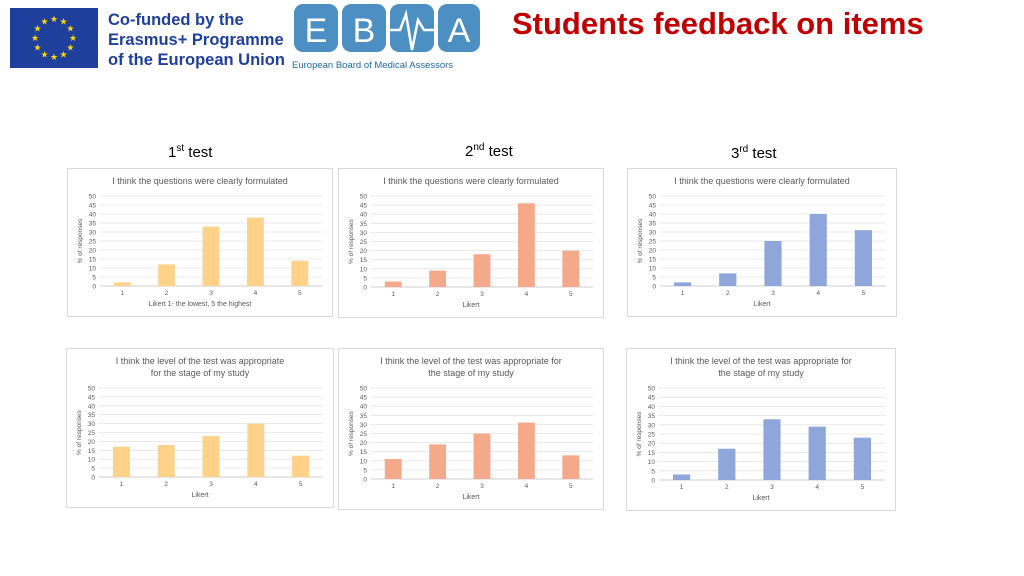  What do you see at coordinates (200, 304) in the screenshot?
I see `x-axis-label: Likert 1- the lowest, 5 the highest` at bounding box center [200, 304].